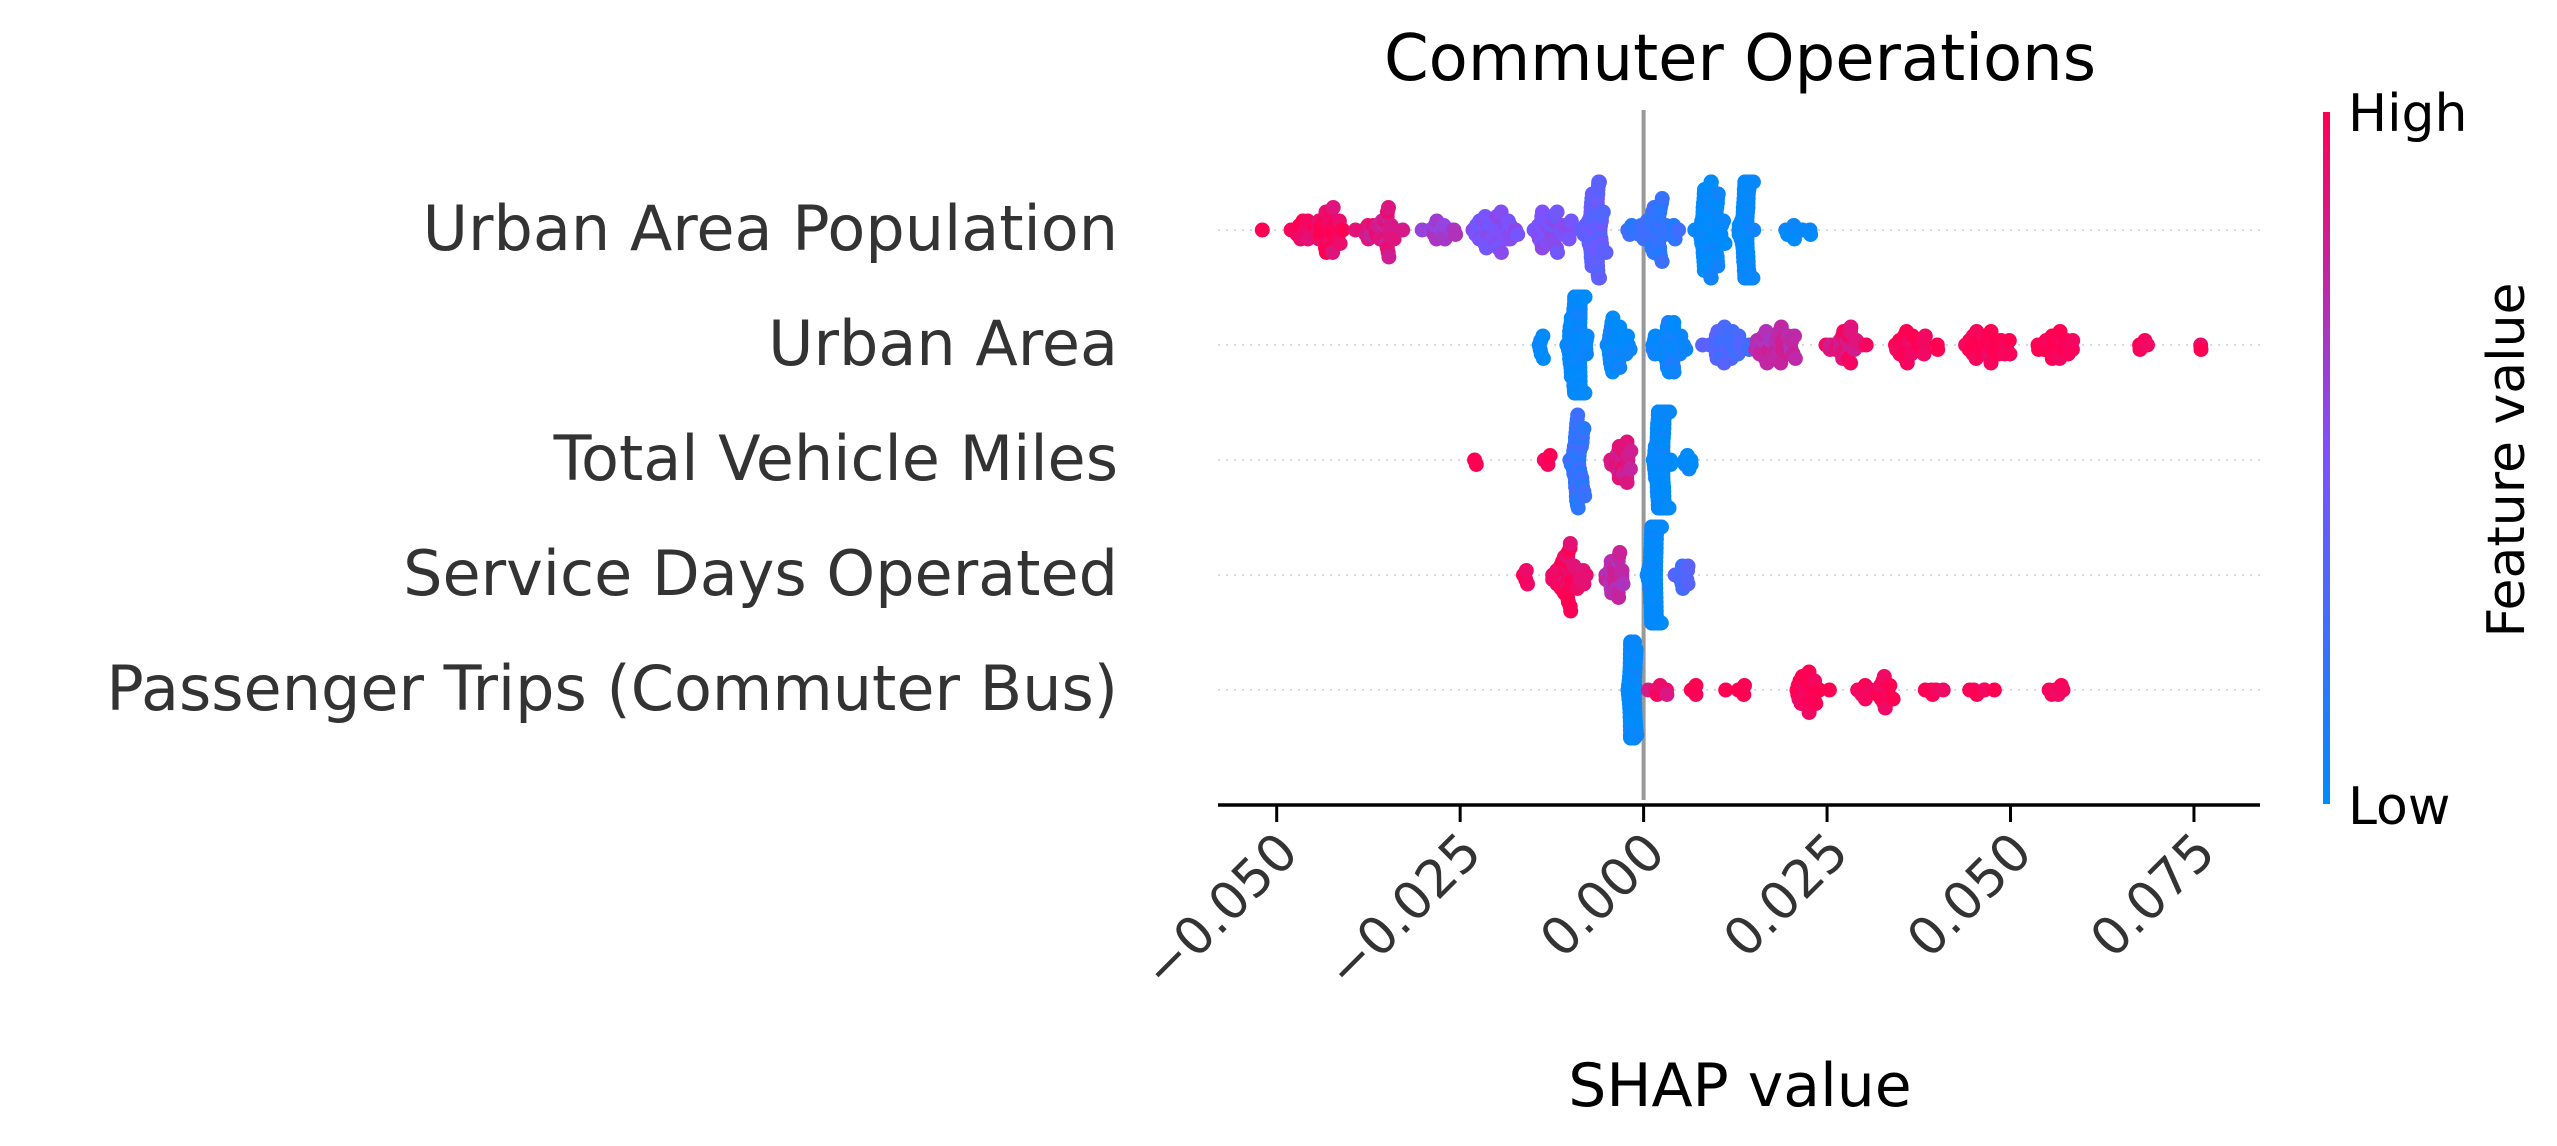  What do you see at coordinates (1740, 59) in the screenshot?
I see `chart-title: Commuter Operations` at bounding box center [1740, 59].